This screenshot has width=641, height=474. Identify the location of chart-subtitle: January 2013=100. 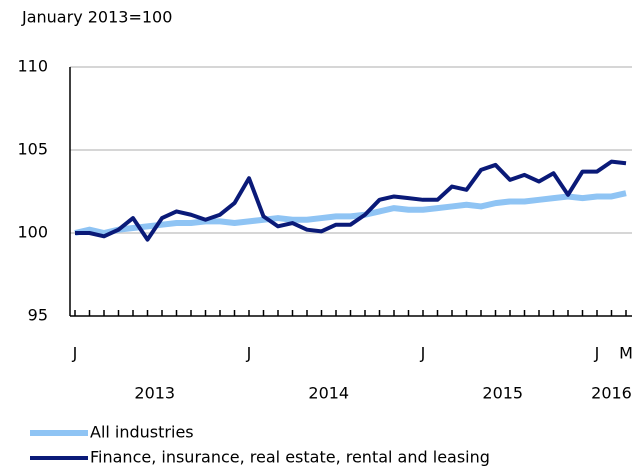
(96, 17).